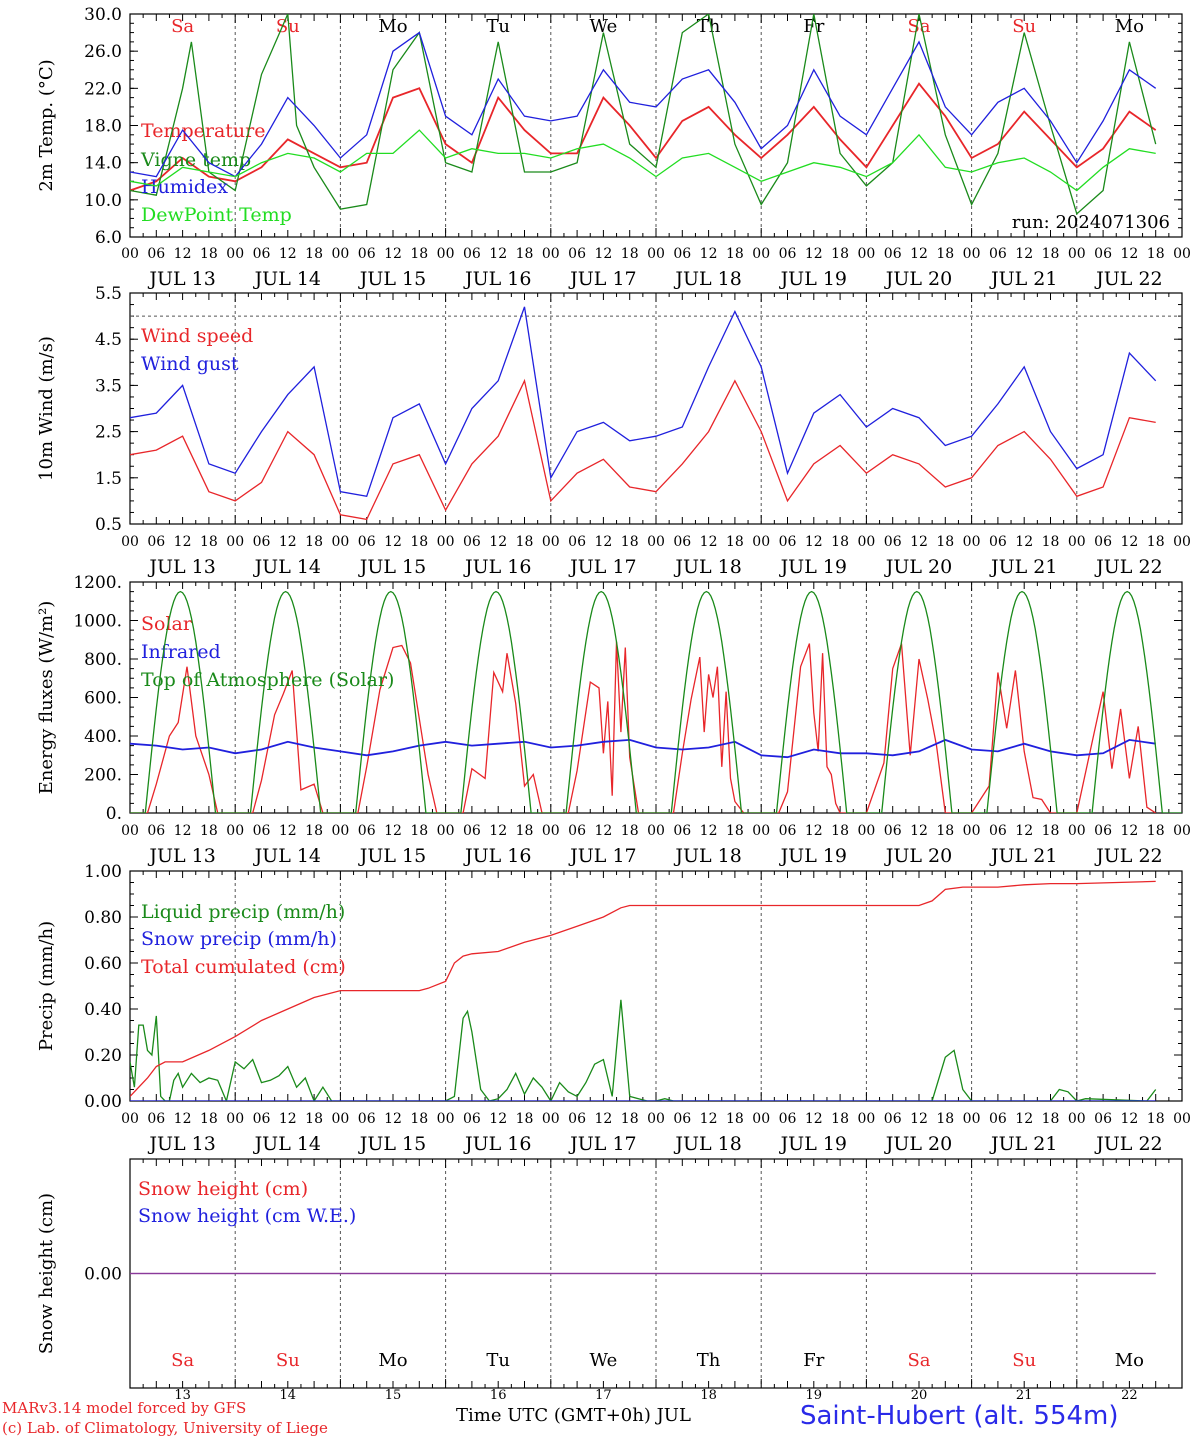 This screenshot has height=1440, width=1194. I want to click on date-label: JUL 21, so click(1023, 567).